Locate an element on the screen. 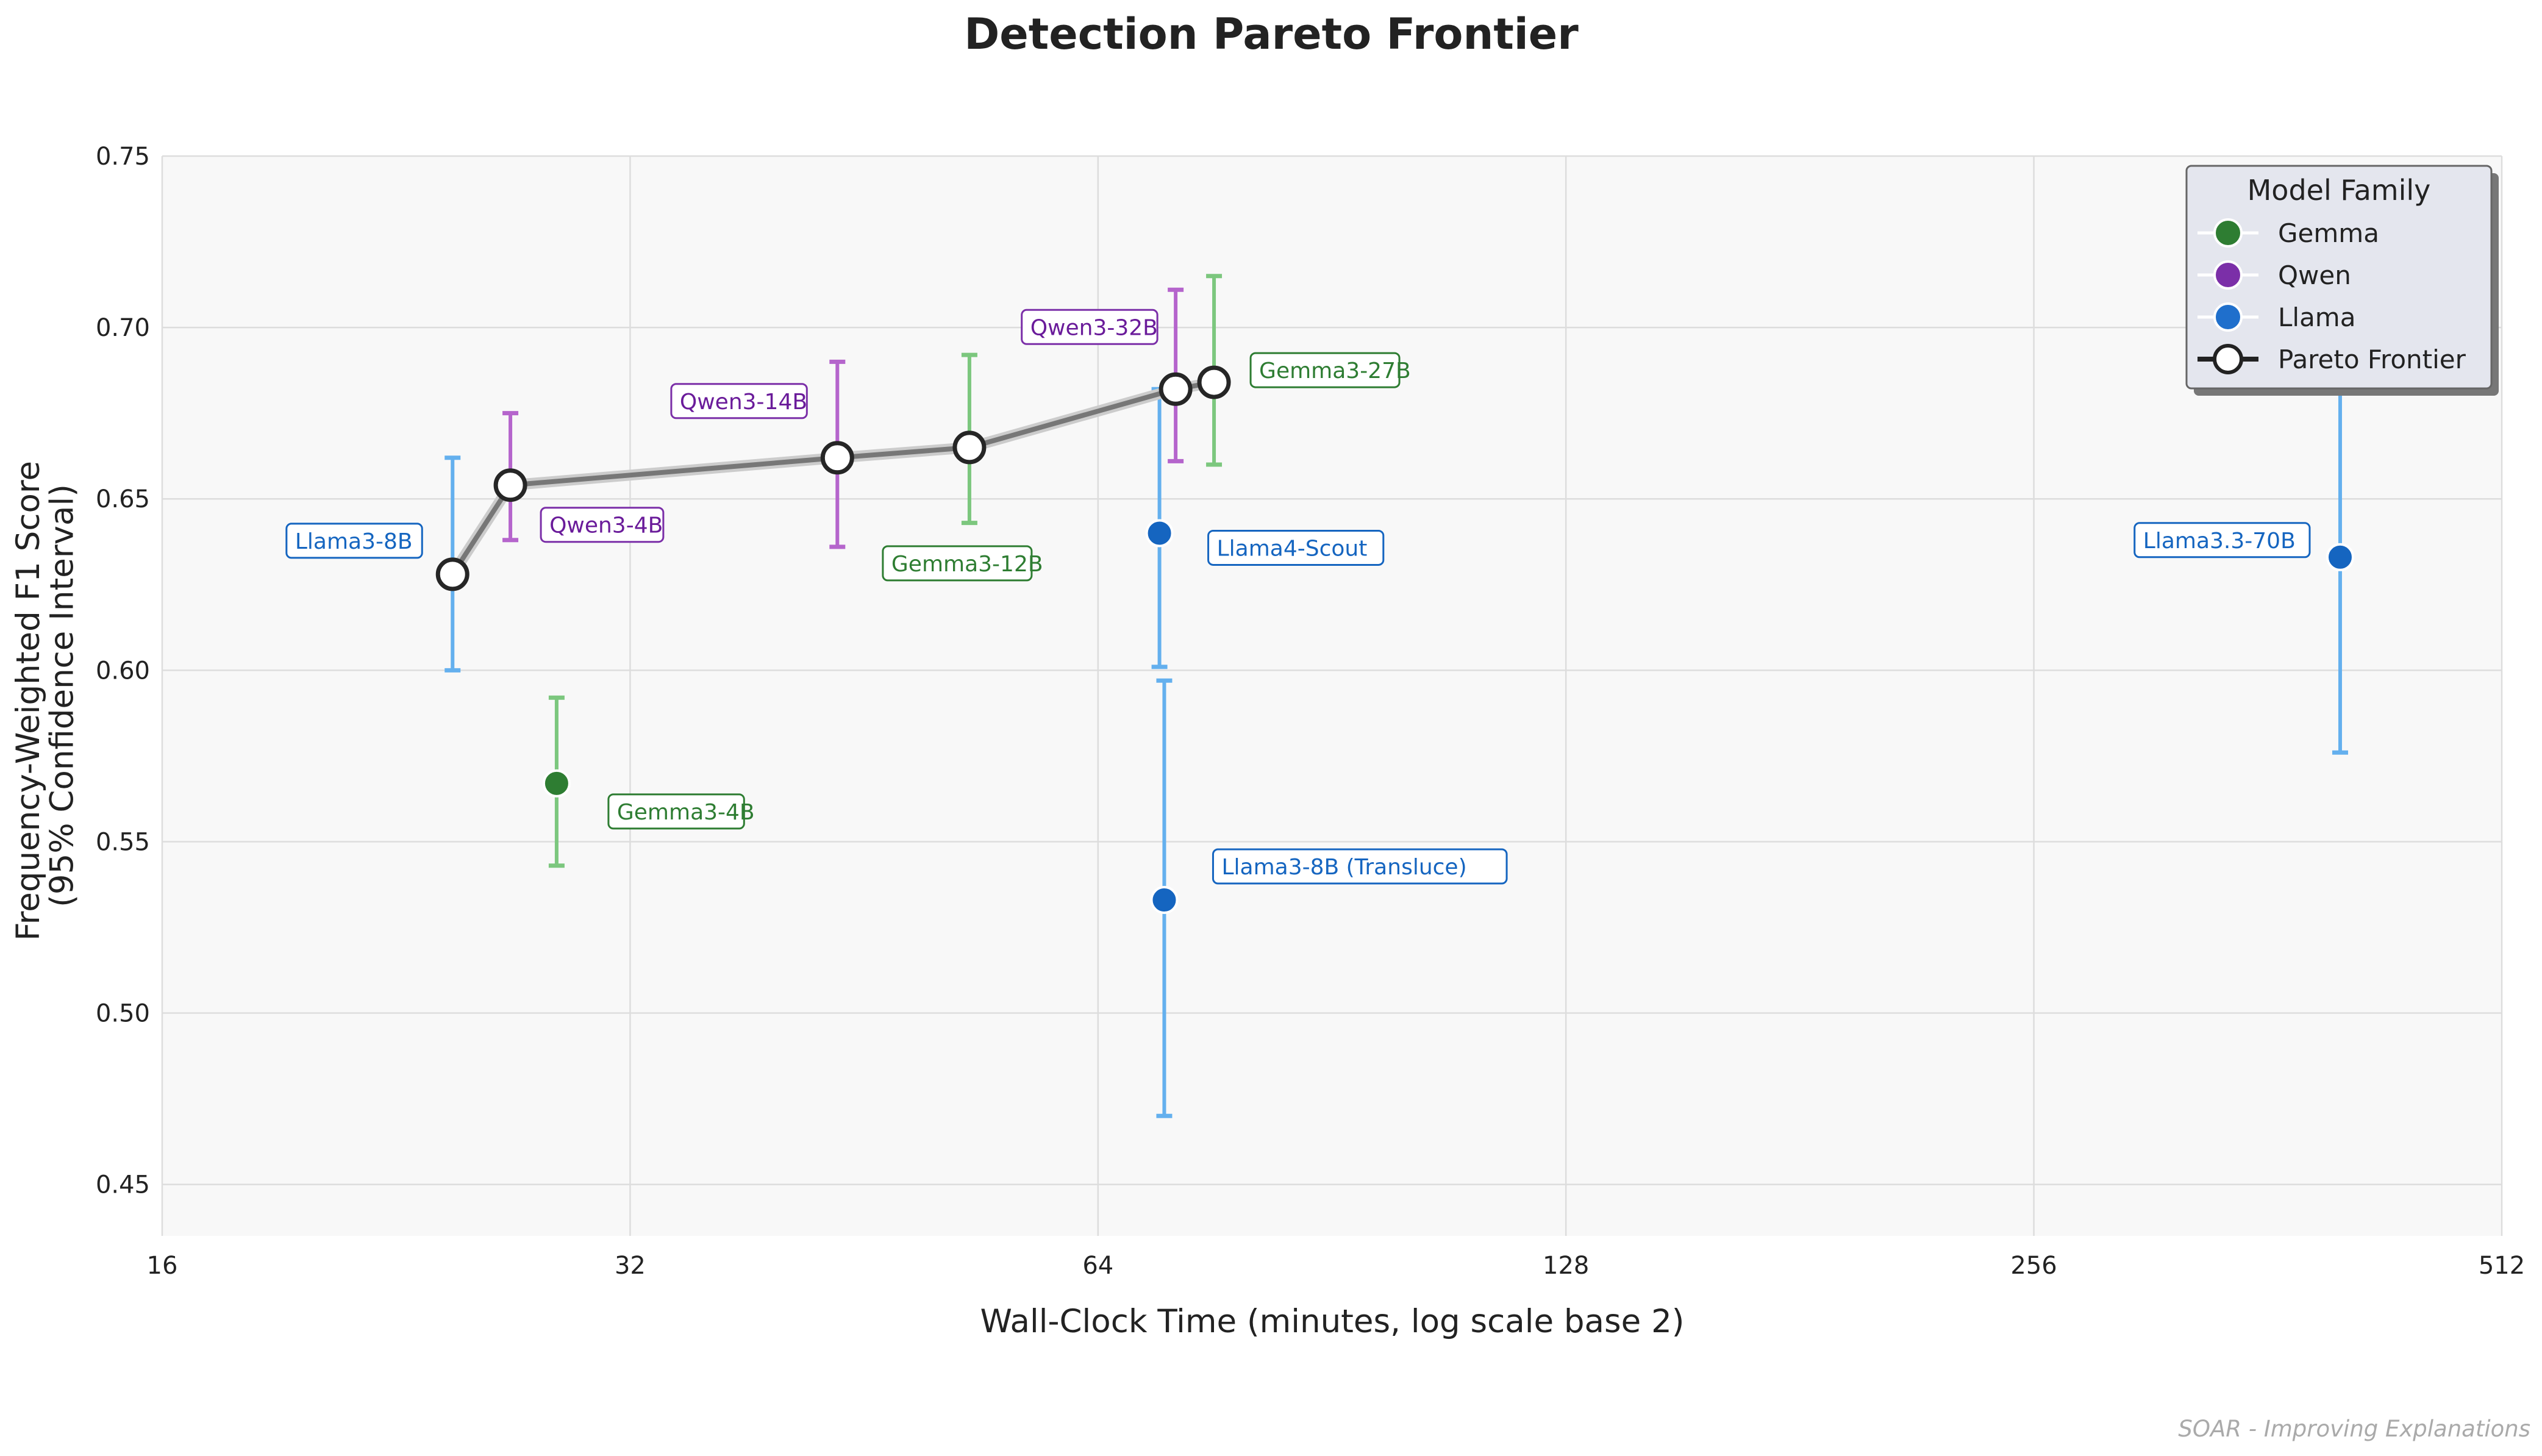  legend-entry: Gemma is located at coordinates (2288, 233).